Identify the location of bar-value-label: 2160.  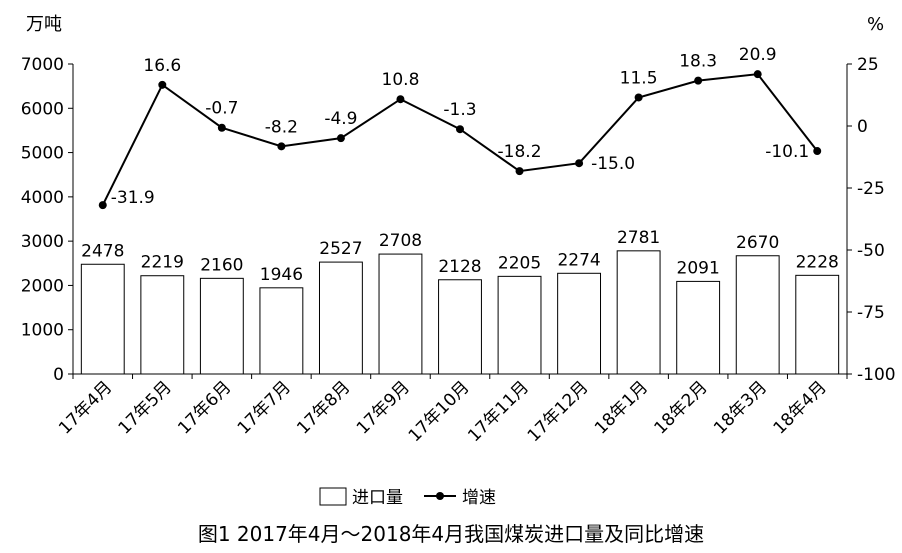
(221, 265).